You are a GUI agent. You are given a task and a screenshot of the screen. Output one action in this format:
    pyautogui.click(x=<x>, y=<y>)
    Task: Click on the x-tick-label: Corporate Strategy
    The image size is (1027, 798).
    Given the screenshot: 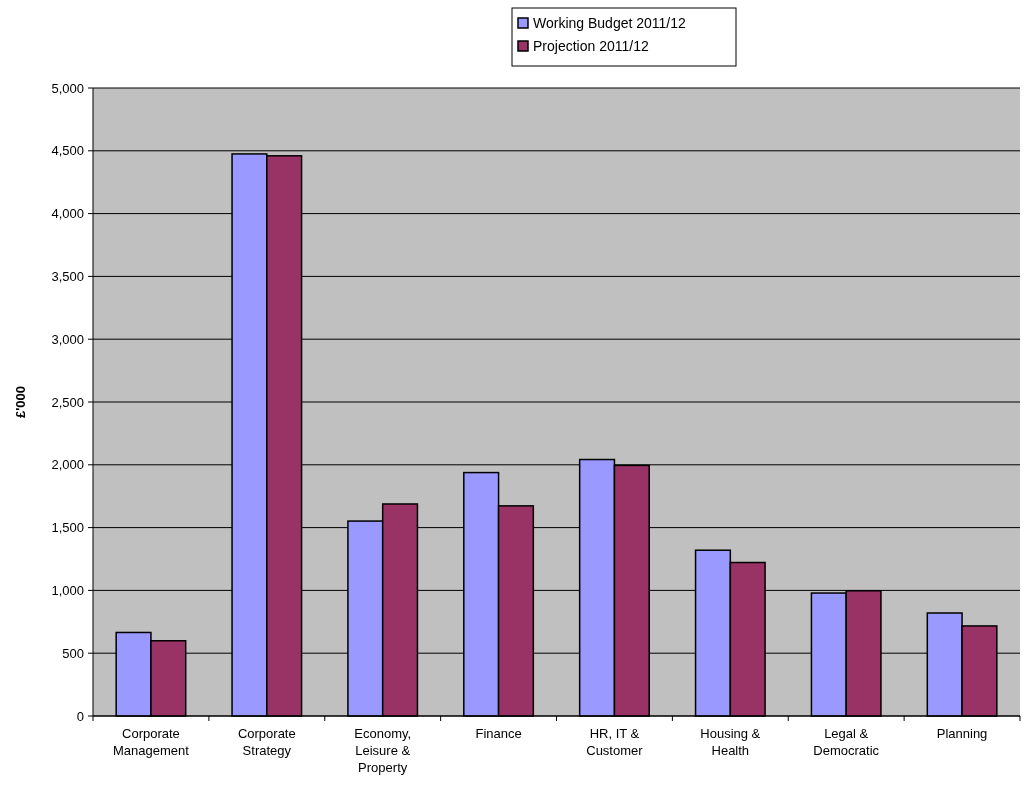 What is the action you would take?
    pyautogui.click(x=266, y=742)
    